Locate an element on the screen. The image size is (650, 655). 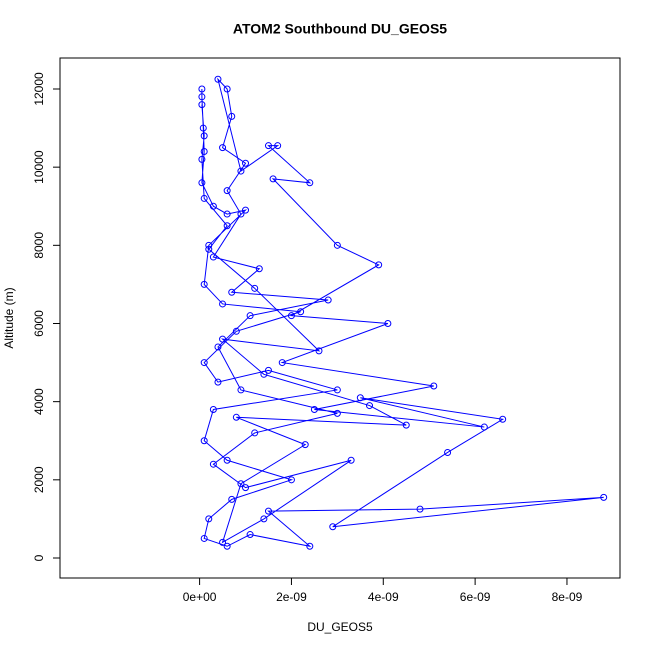
y-axis-label: Altitude (m) is located at coordinates (9, 317).